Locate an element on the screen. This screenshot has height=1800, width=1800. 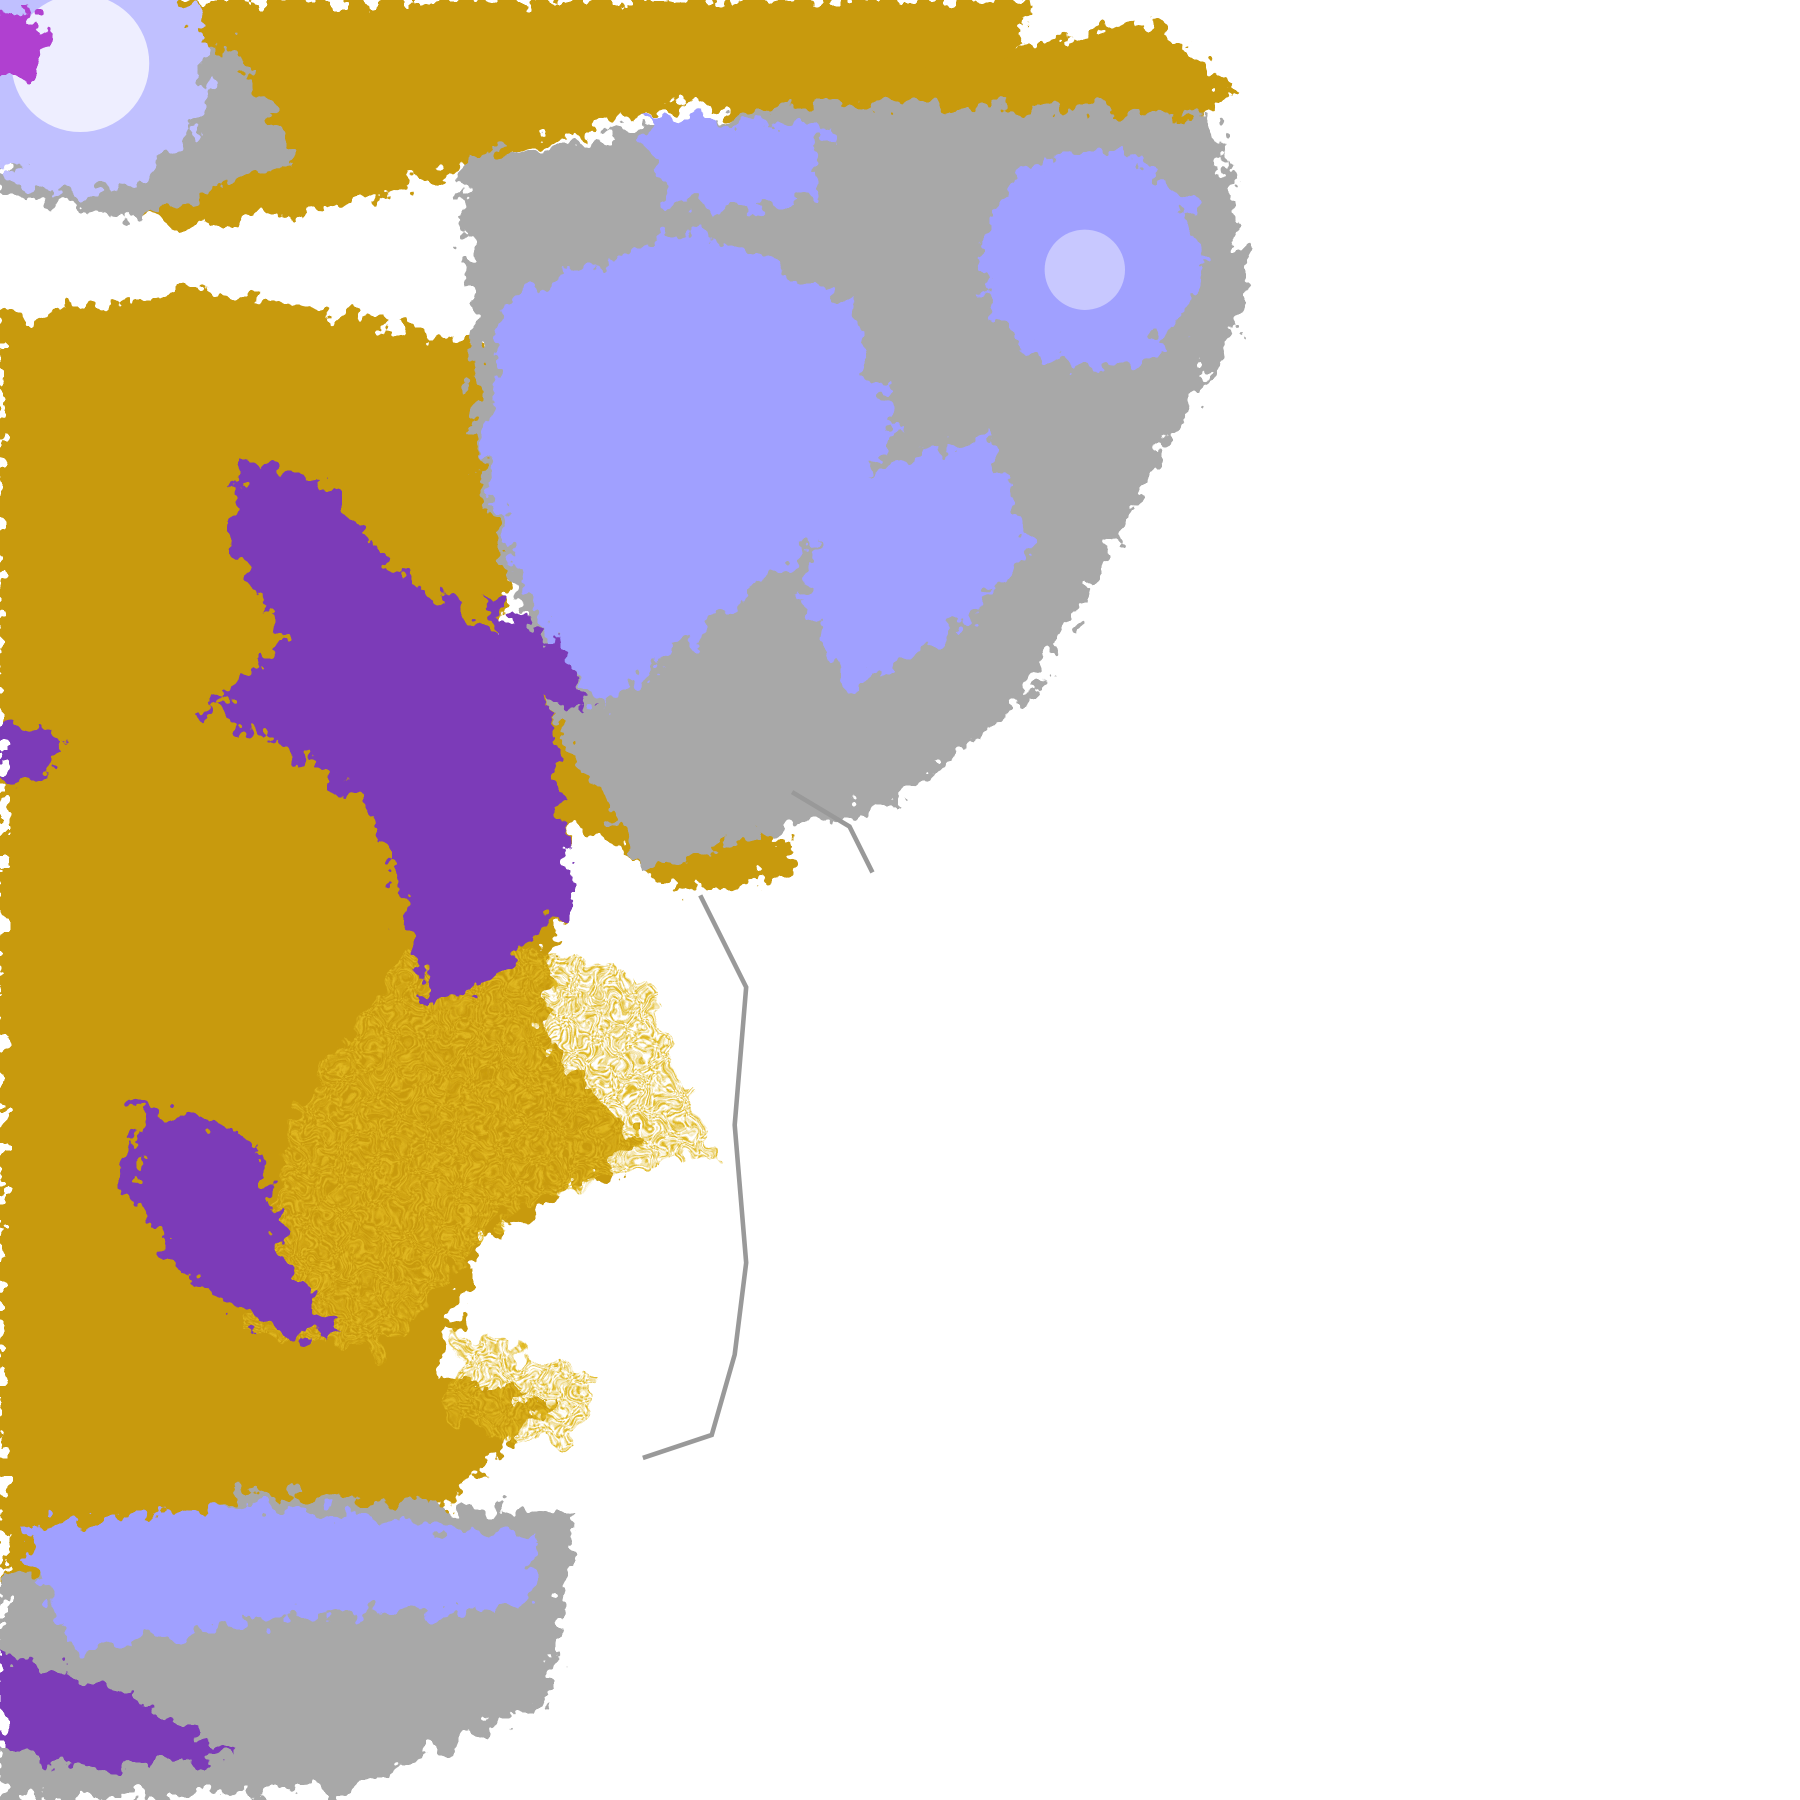
coastline is located at coordinates (758, 1125).